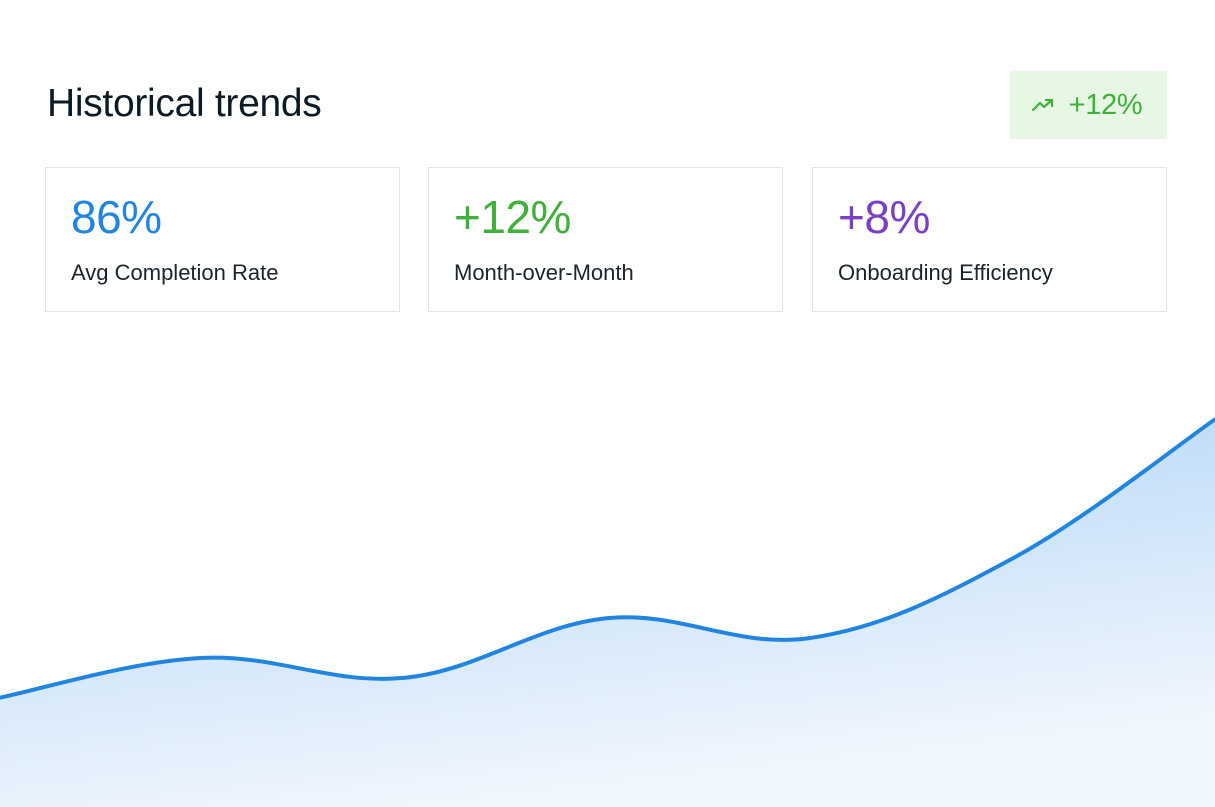 The image size is (1215, 807). What do you see at coordinates (222, 239) in the screenshot?
I see `stat-card-completion-rate: 86% Avg Completion Rate` at bounding box center [222, 239].